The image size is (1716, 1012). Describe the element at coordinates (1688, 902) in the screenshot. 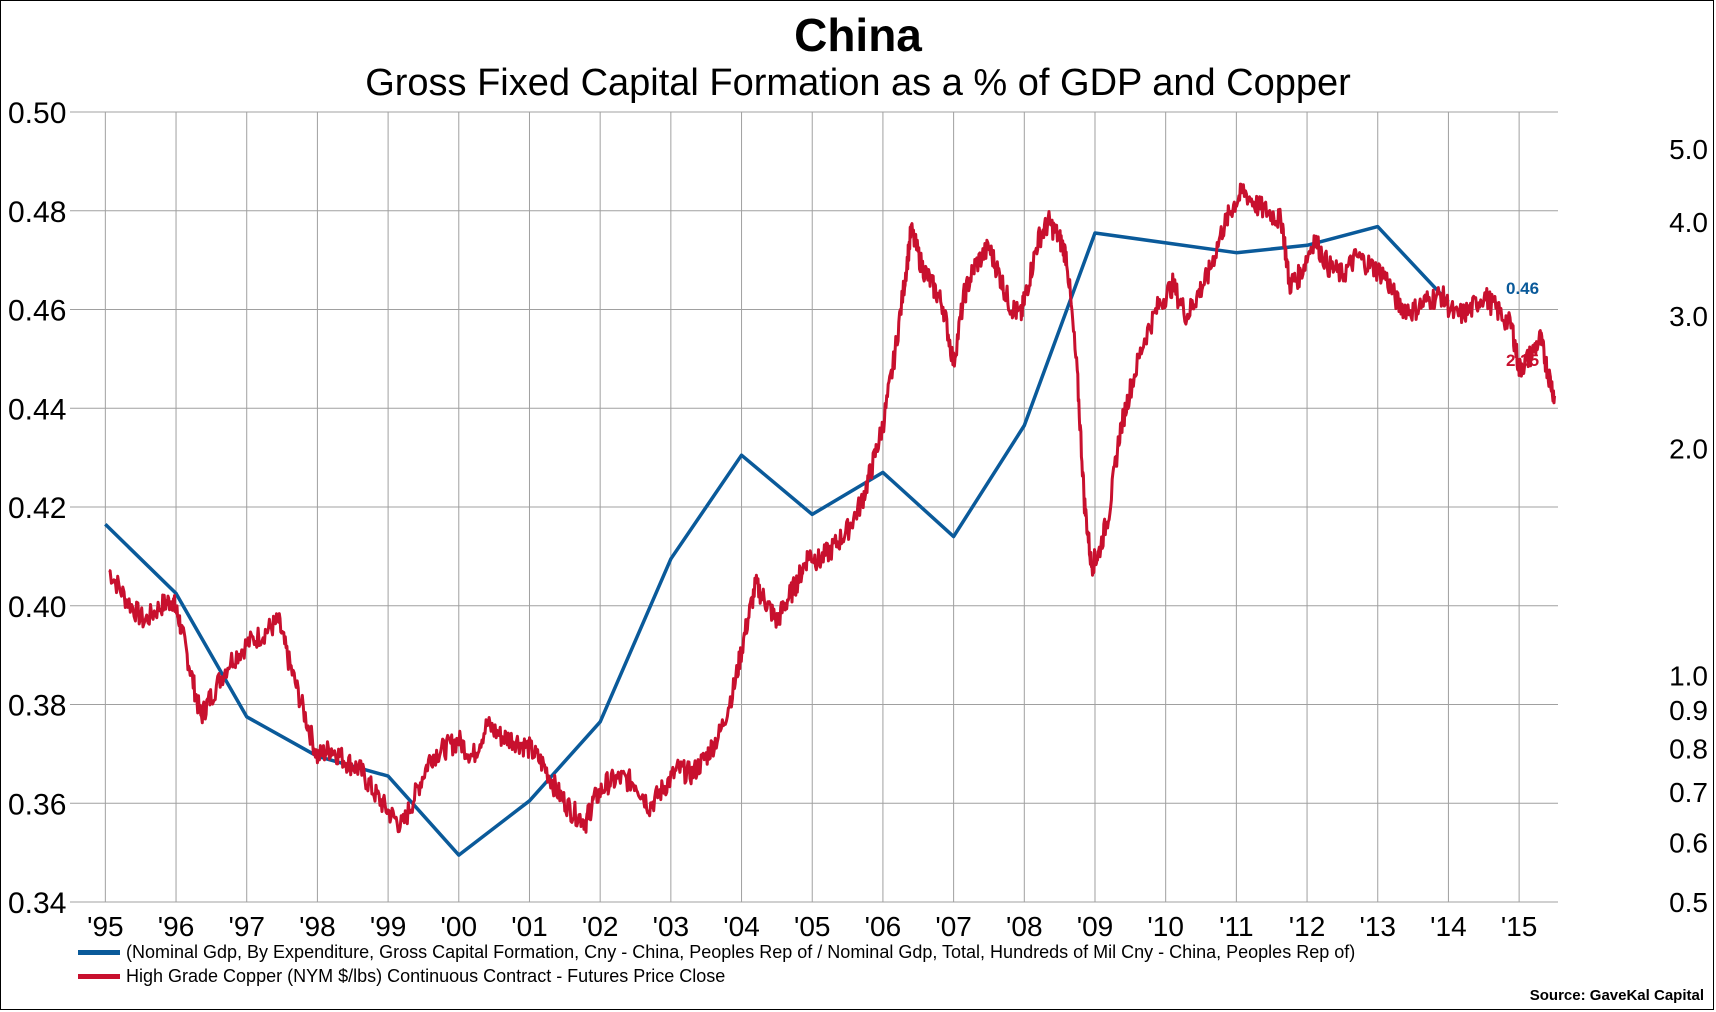

I see `right-tick-label: 0.5` at that location.